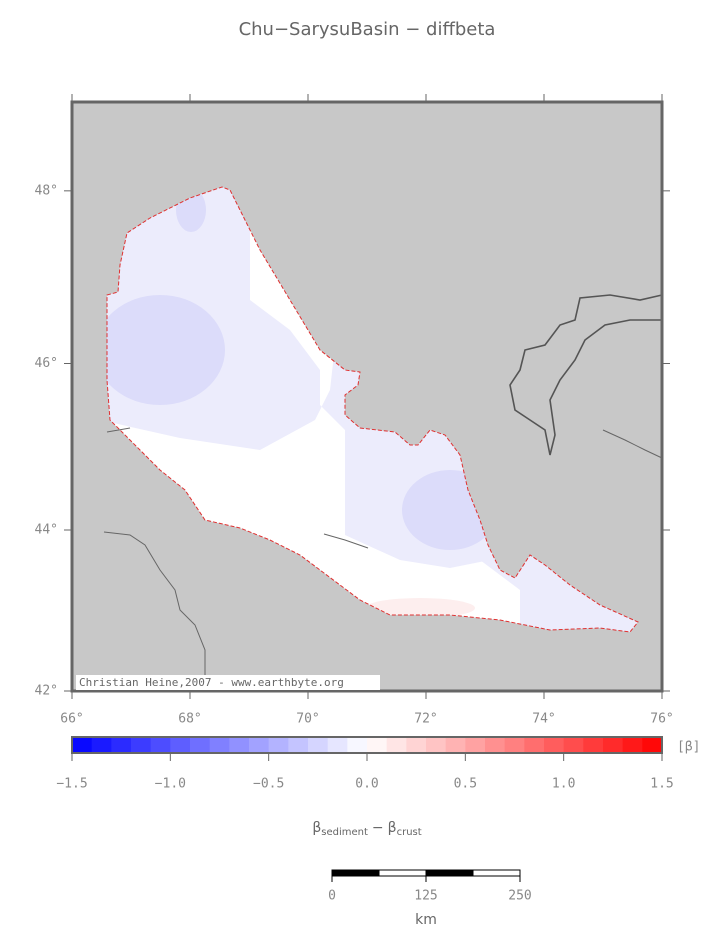 This screenshot has width=720, height=946. I want to click on x-tick-label: 66°, so click(71, 719).